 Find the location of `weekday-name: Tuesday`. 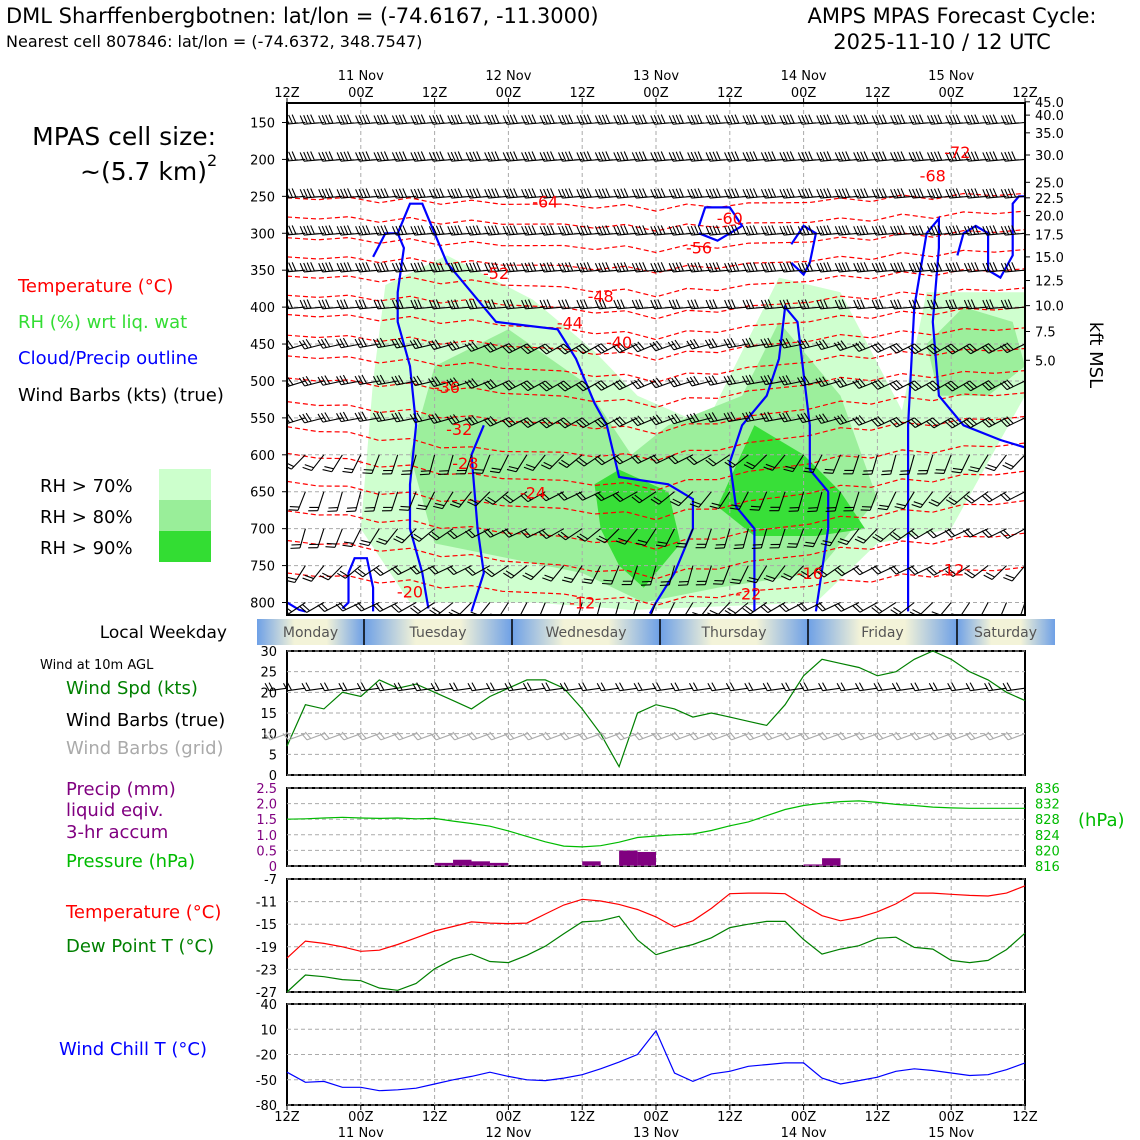

weekday-name: Tuesday is located at coordinates (438, 633).